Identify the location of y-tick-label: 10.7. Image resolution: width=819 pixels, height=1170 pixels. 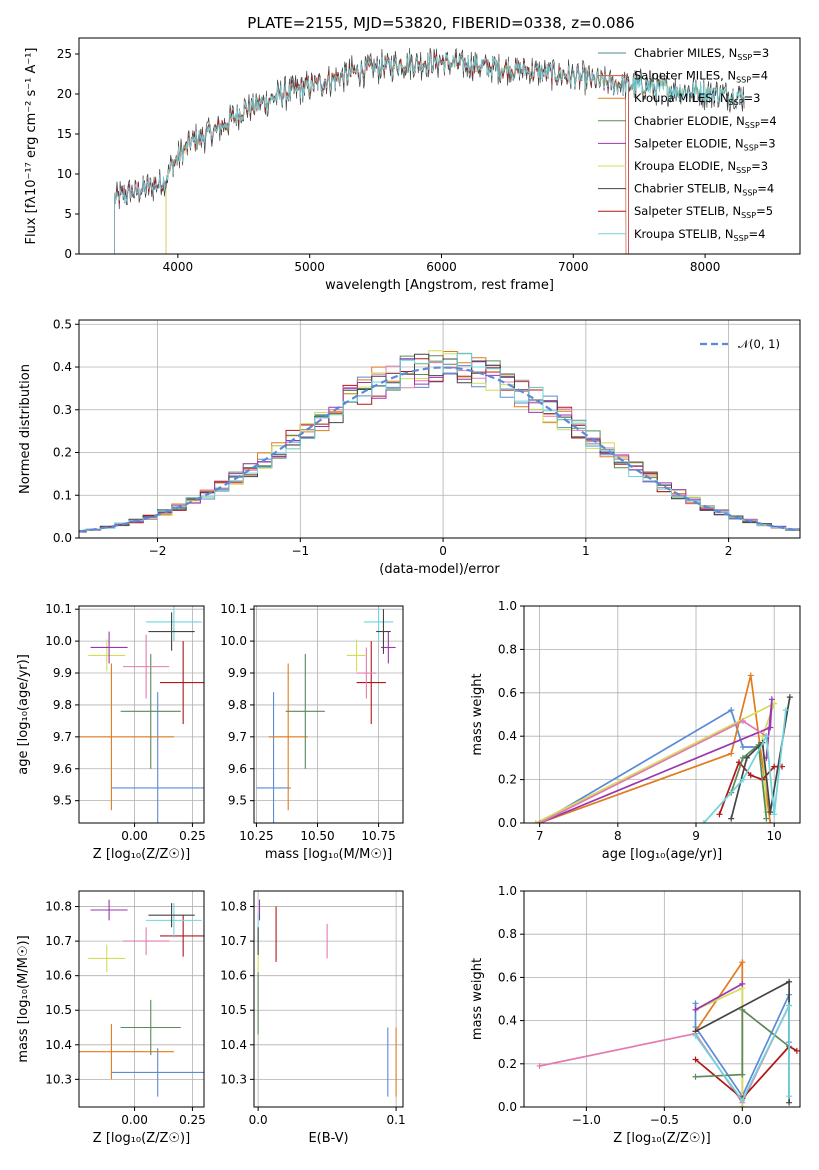
(233, 941).